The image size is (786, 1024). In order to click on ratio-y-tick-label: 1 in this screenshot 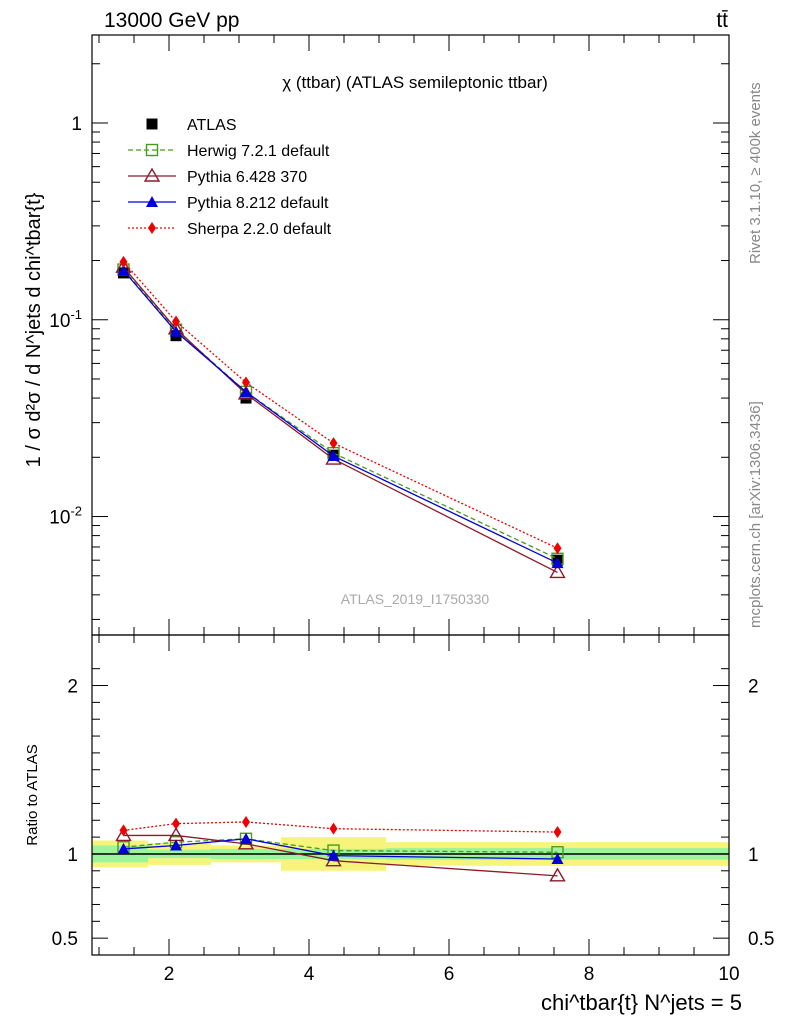, I will do `click(72, 855)`.